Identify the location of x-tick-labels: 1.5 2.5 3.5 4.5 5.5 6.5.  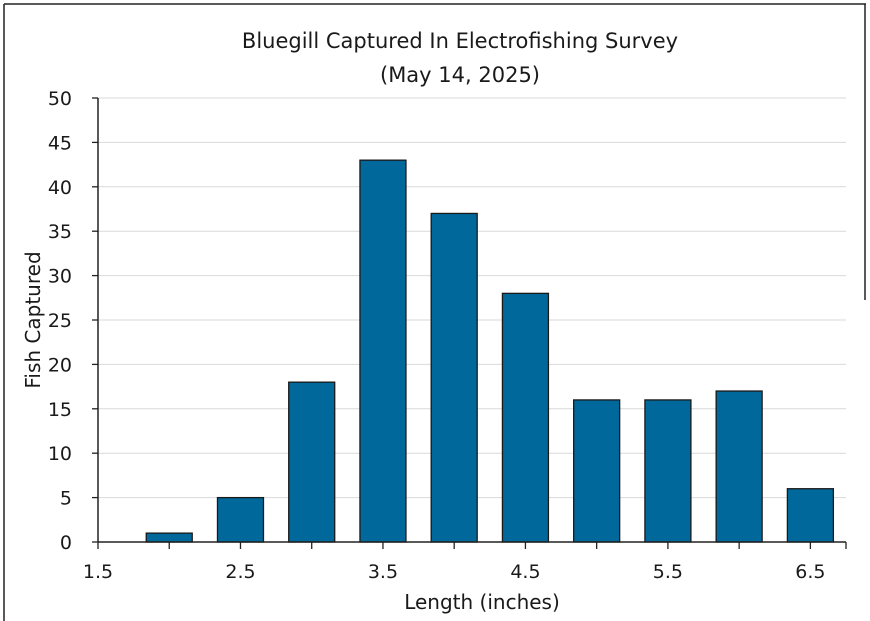
(454, 572).